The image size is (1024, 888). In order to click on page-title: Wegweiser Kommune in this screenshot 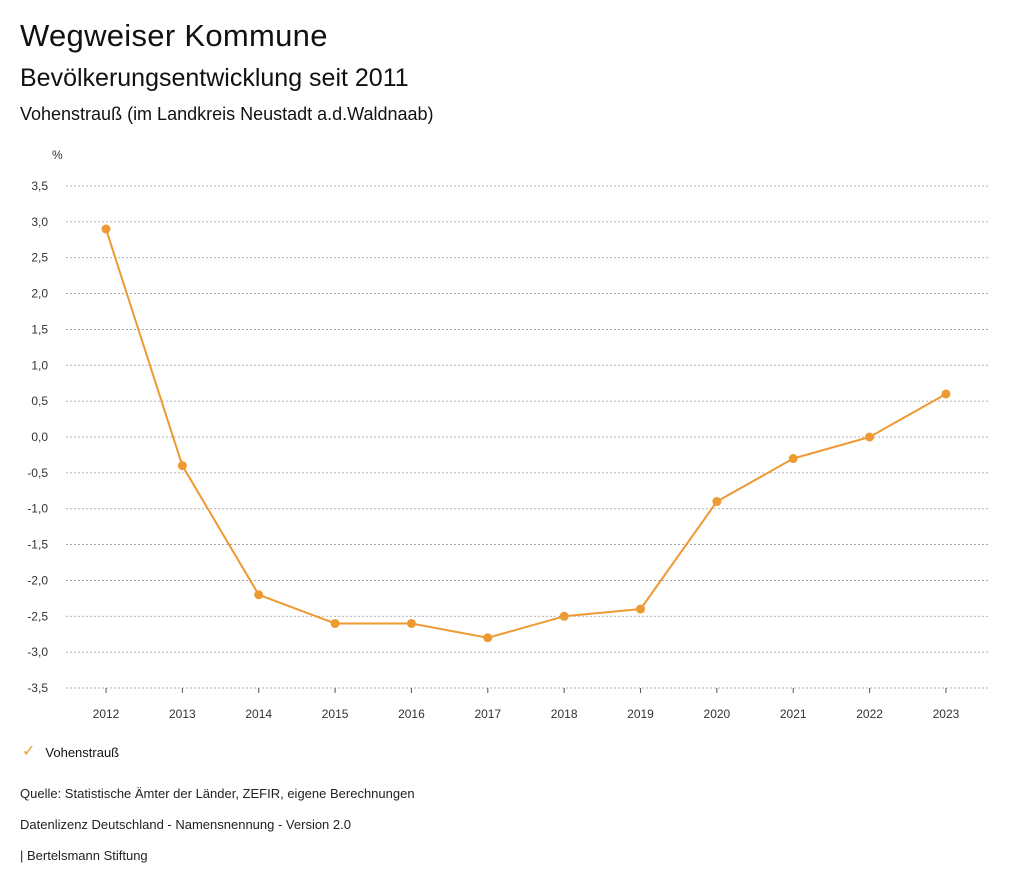, I will do `click(174, 35)`.